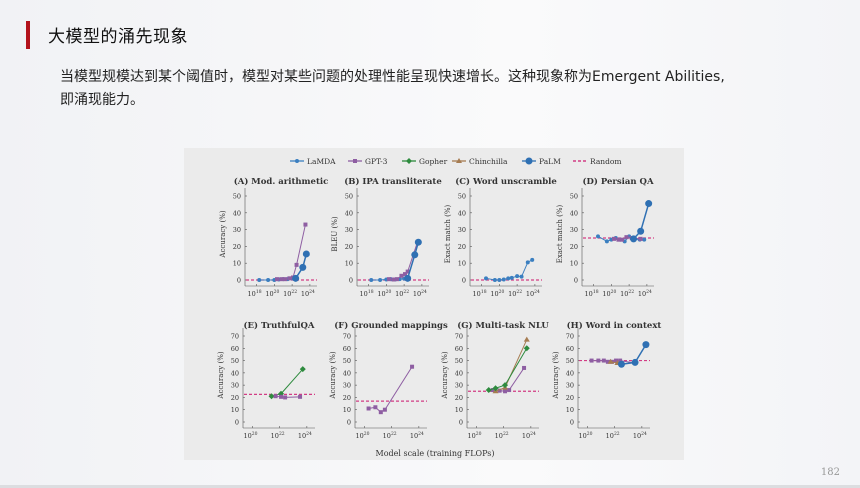 This screenshot has width=860, height=488. I want to click on panel-title: (D) Persian QA, so click(617, 181).